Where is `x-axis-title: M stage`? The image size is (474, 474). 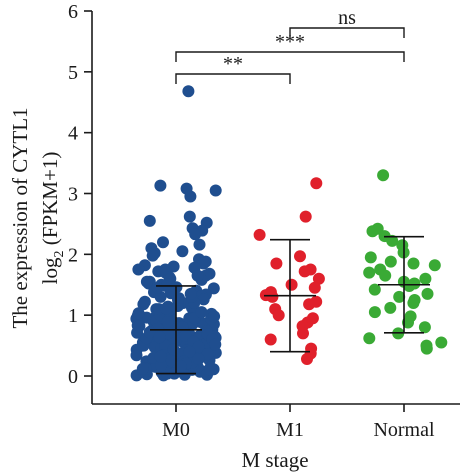
x-axis-title: M stage is located at coordinates (274, 460).